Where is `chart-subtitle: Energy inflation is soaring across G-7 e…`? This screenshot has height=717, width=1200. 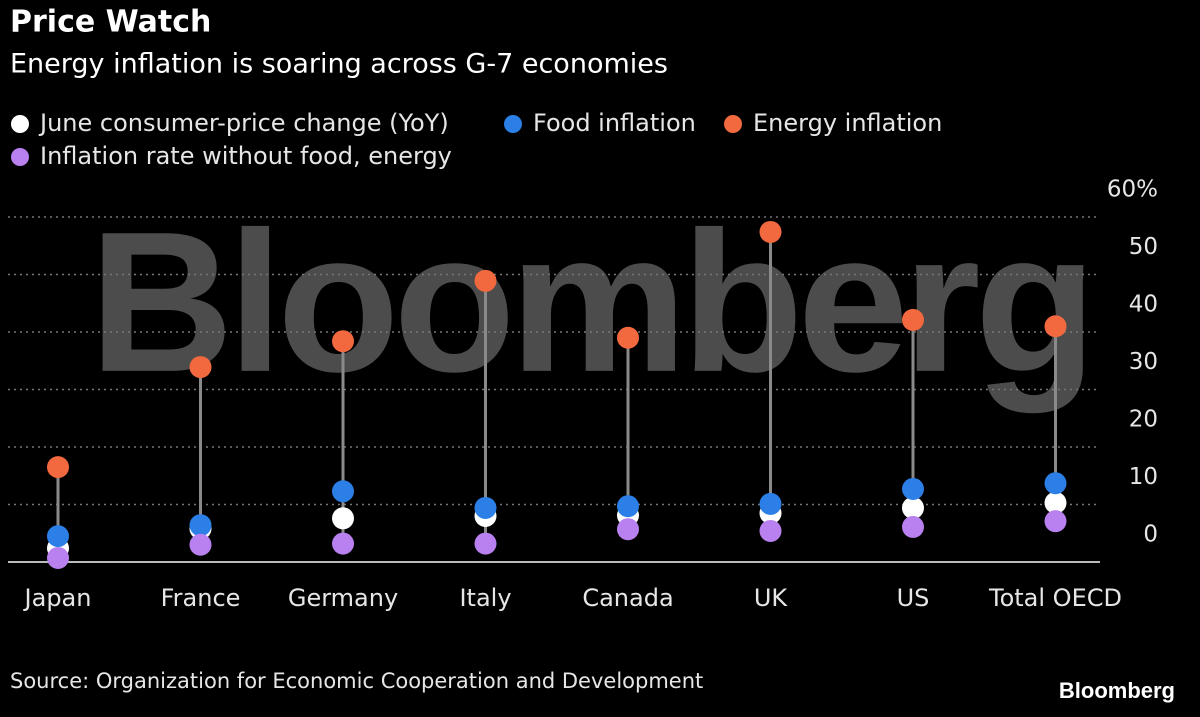
chart-subtitle: Energy inflation is soaring across G-7 e… is located at coordinates (339, 64).